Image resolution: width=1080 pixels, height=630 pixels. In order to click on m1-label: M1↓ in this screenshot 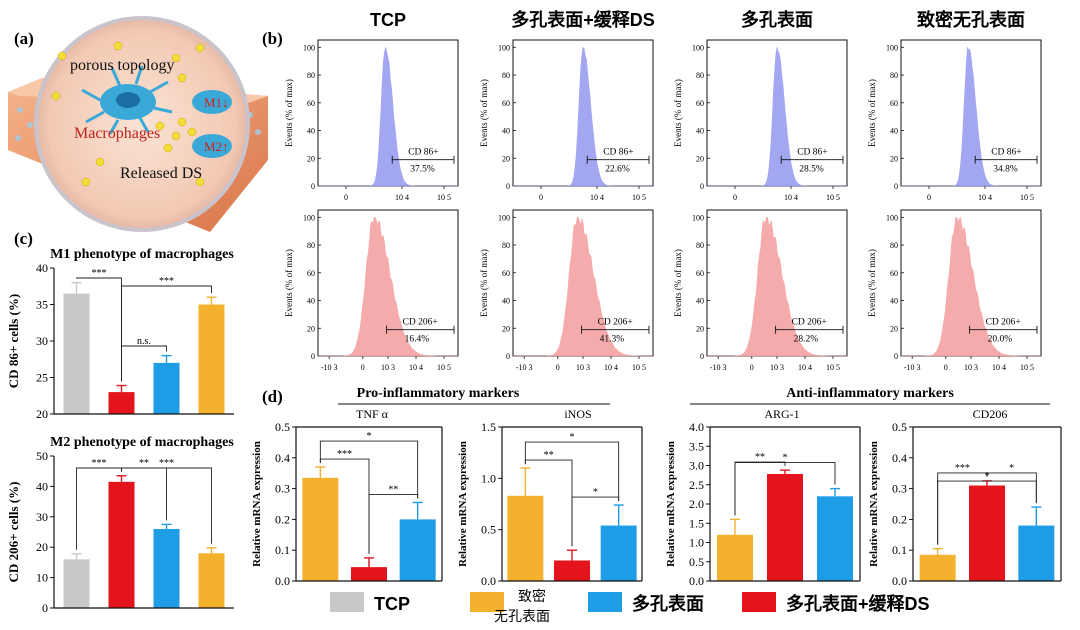, I will do `click(216, 102)`.